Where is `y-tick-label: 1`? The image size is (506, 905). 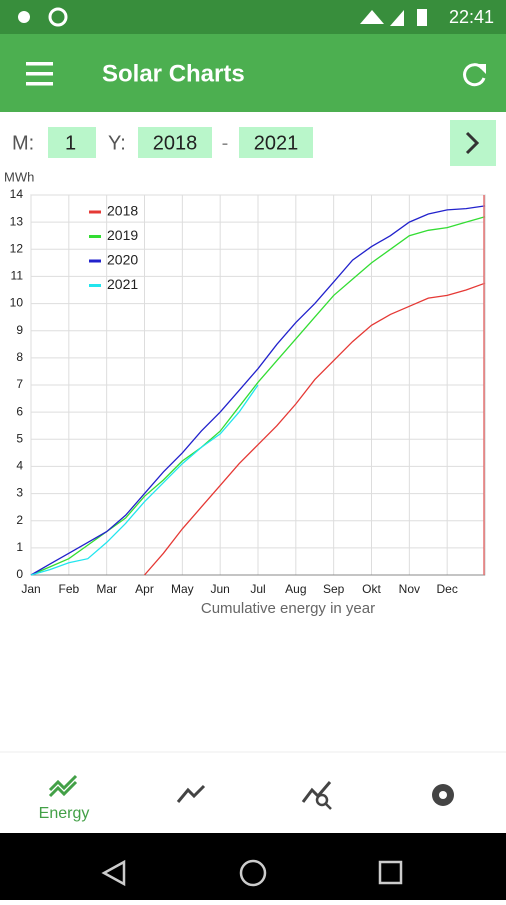
y-tick-label: 1 is located at coordinates (19, 547).